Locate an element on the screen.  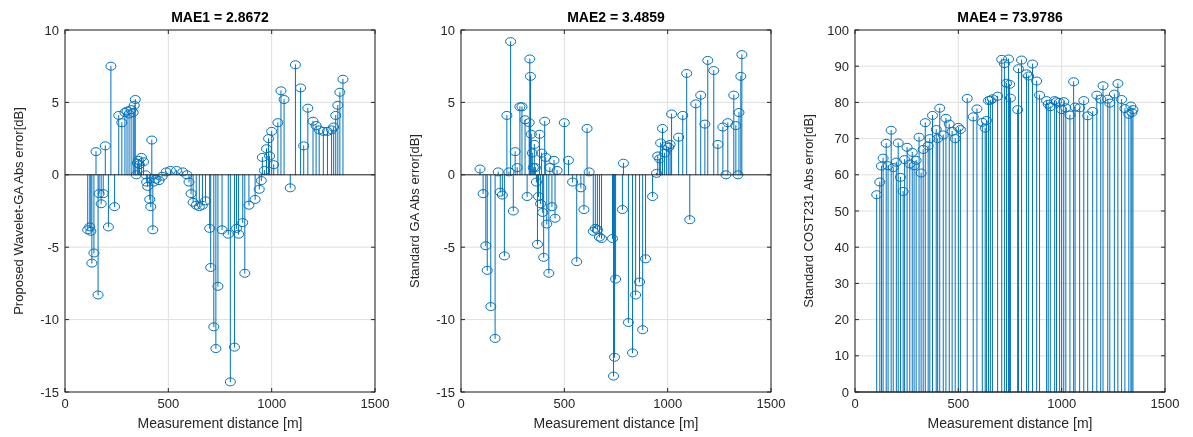
y-tick-label: 50 is located at coordinates (841, 211).